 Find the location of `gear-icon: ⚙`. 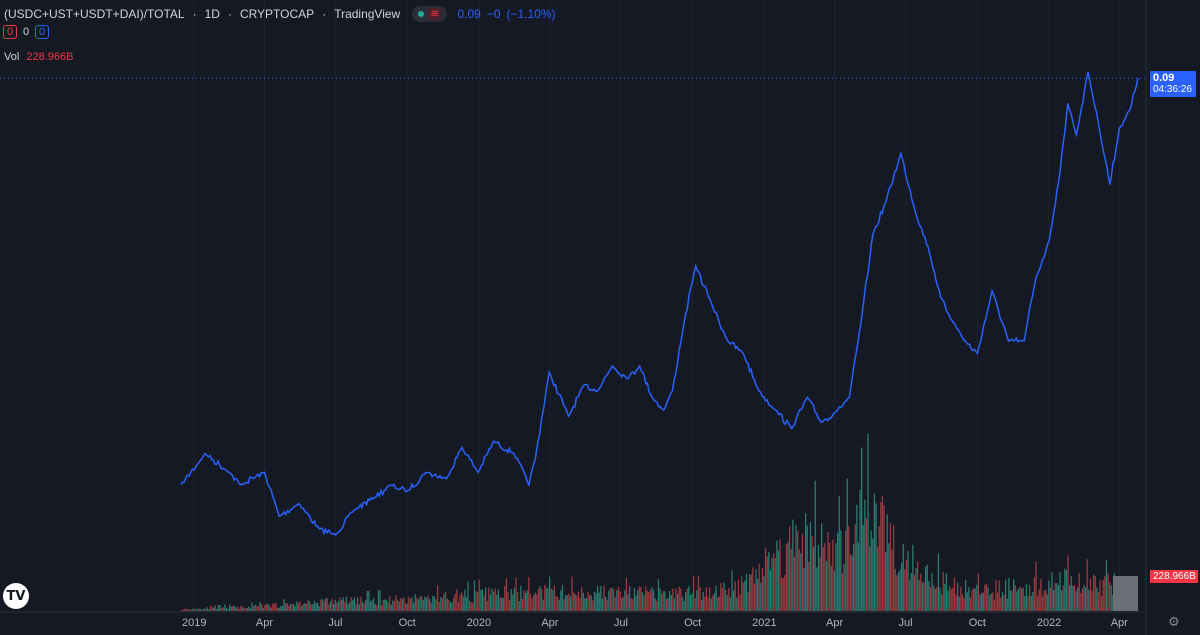

gear-icon: ⚙ is located at coordinates (1174, 621).